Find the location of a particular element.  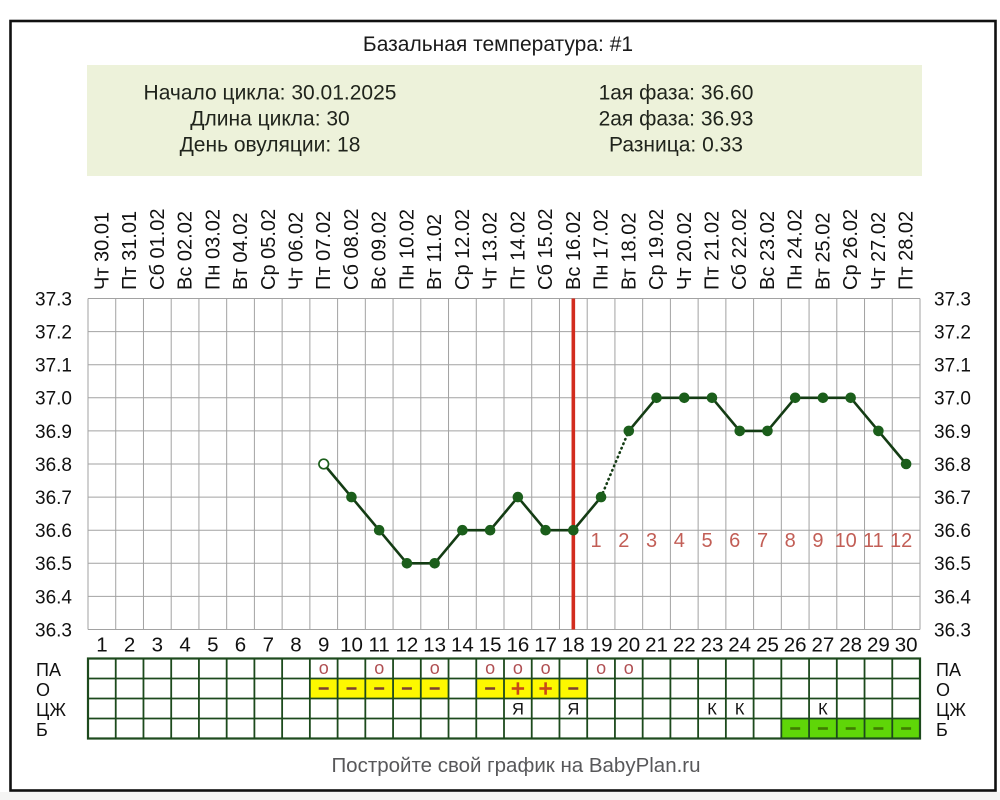

svg-text: Ср 26.02 is located at coordinates (851, 249).